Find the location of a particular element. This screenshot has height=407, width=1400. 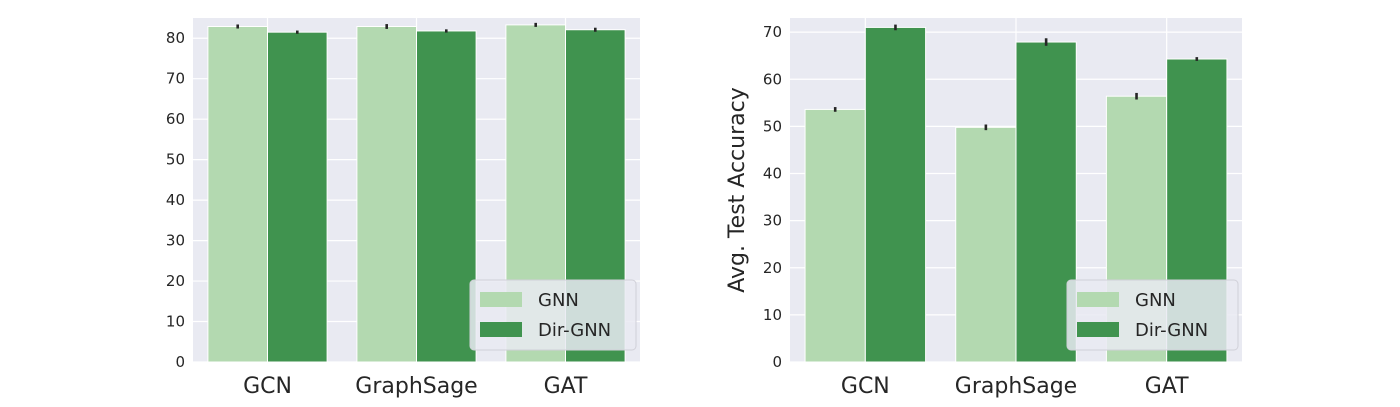

y-axis-title: Avg. Test Accuracy is located at coordinates (737, 190).